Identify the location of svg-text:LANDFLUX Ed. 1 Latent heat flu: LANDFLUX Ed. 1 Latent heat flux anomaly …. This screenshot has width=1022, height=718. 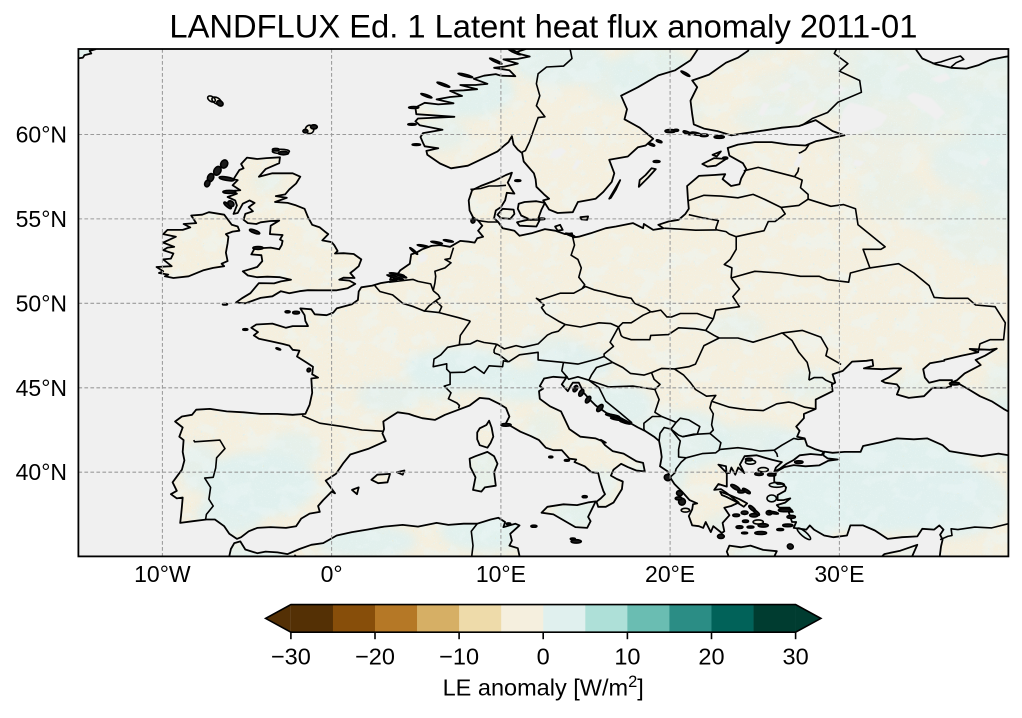
(543, 26).